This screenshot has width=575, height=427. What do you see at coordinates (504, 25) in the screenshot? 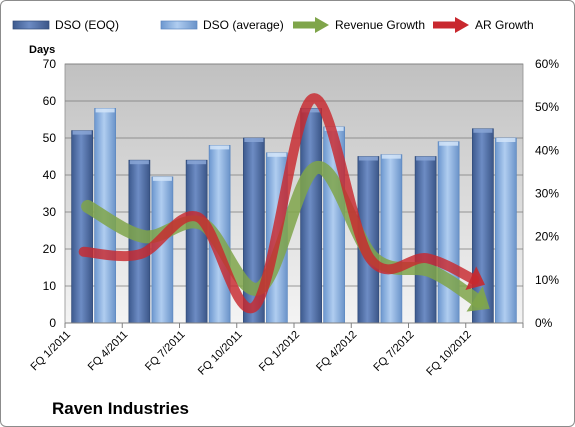
I see `legend-ar-growth-label: AR Growth` at bounding box center [504, 25].